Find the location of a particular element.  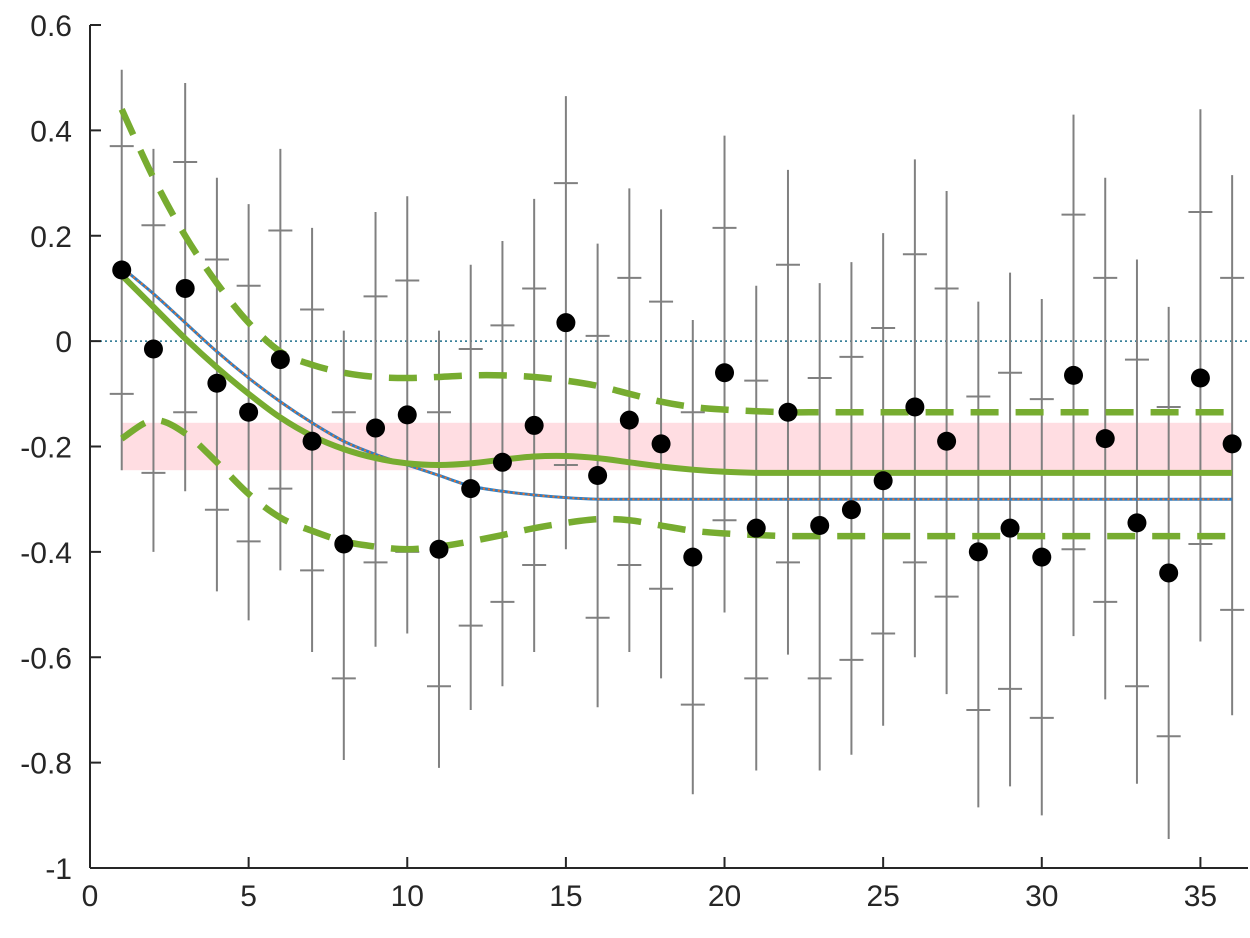

y-tick-label: 0.2 is located at coordinates (51, 237).